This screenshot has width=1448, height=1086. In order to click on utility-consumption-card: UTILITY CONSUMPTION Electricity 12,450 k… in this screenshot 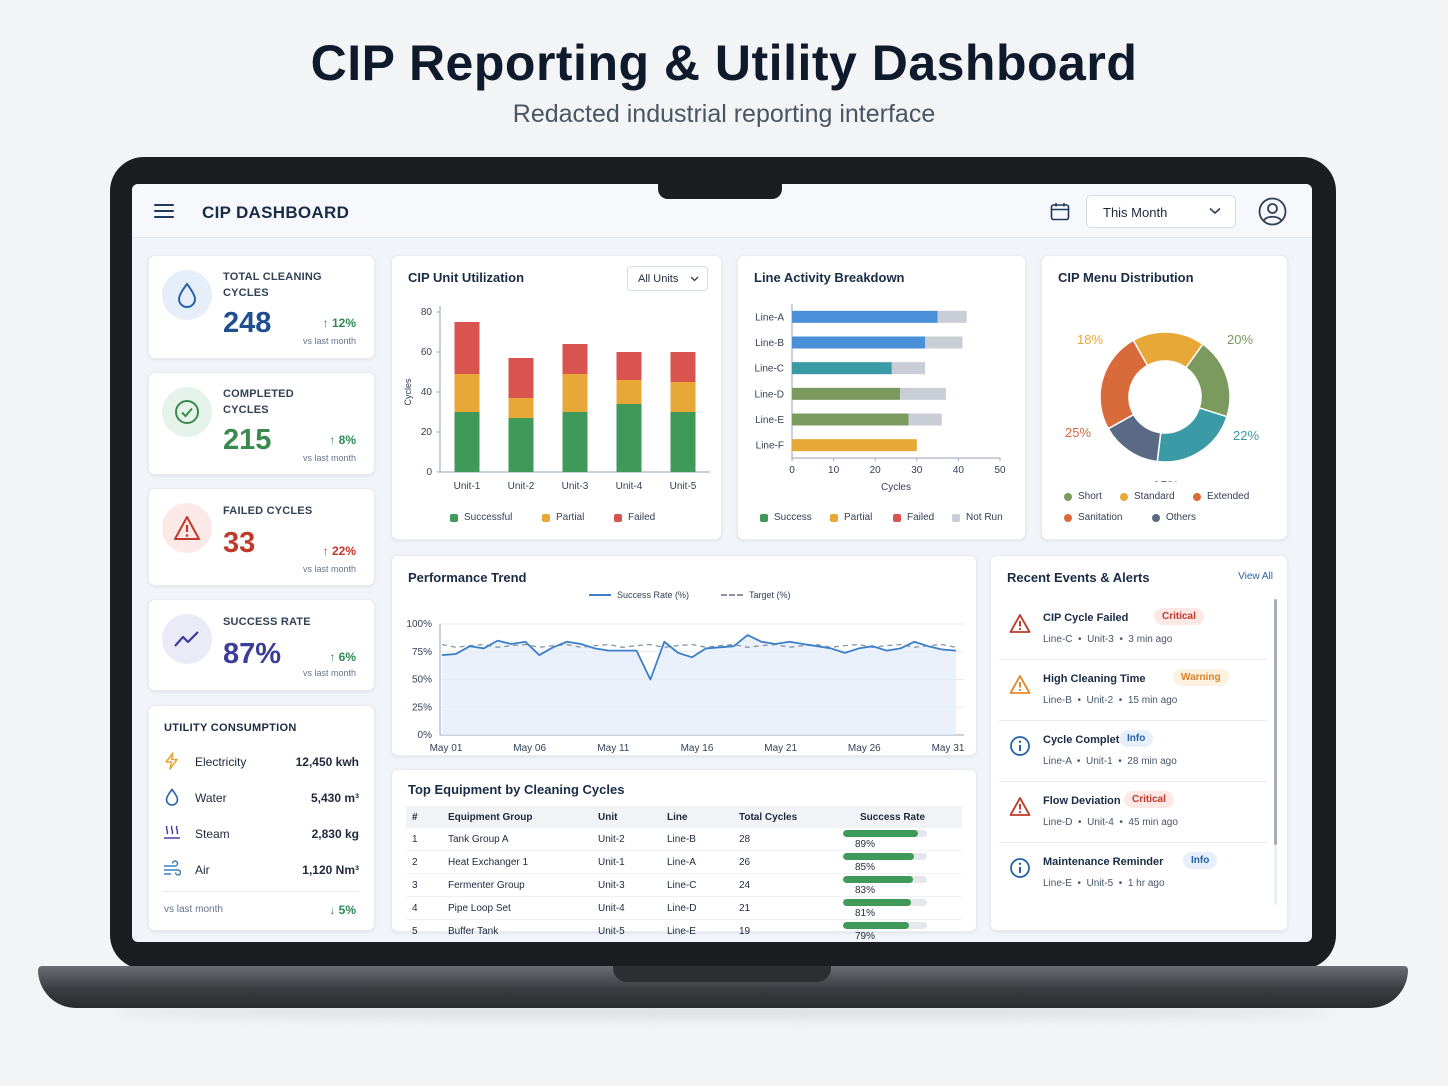, I will do `click(261, 818)`.